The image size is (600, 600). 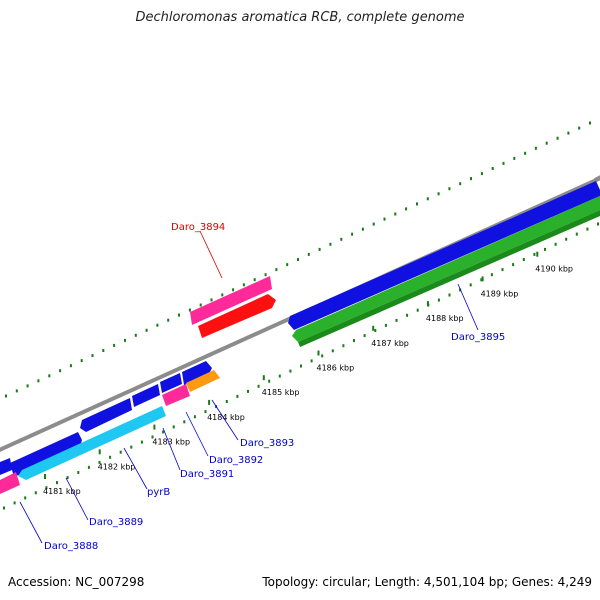 I want to click on kbp-tick-label: 4186 kbp, so click(x=336, y=368).